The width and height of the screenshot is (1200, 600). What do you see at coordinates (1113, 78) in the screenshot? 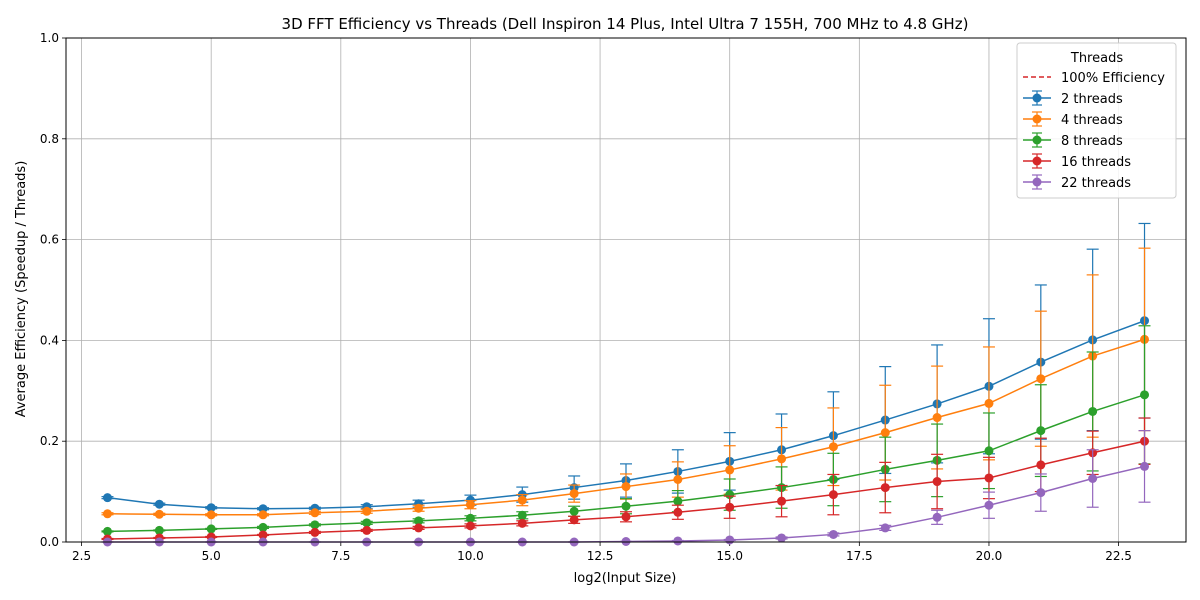
I see `legend-reference-label: 100% Efficiency` at bounding box center [1113, 78].